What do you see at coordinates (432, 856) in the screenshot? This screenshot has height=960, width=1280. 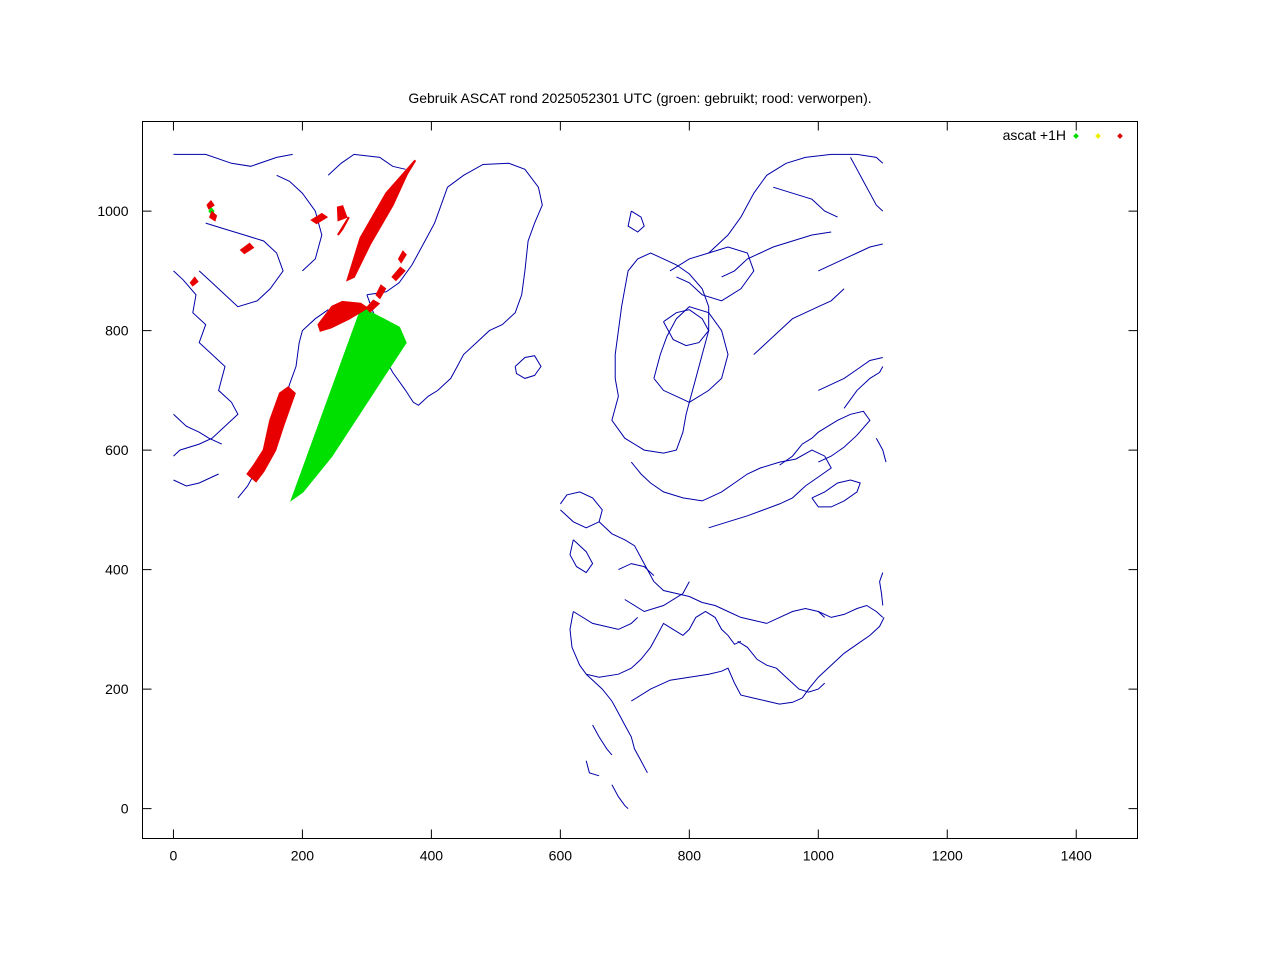 I see `x-tick-label: 400` at bounding box center [432, 856].